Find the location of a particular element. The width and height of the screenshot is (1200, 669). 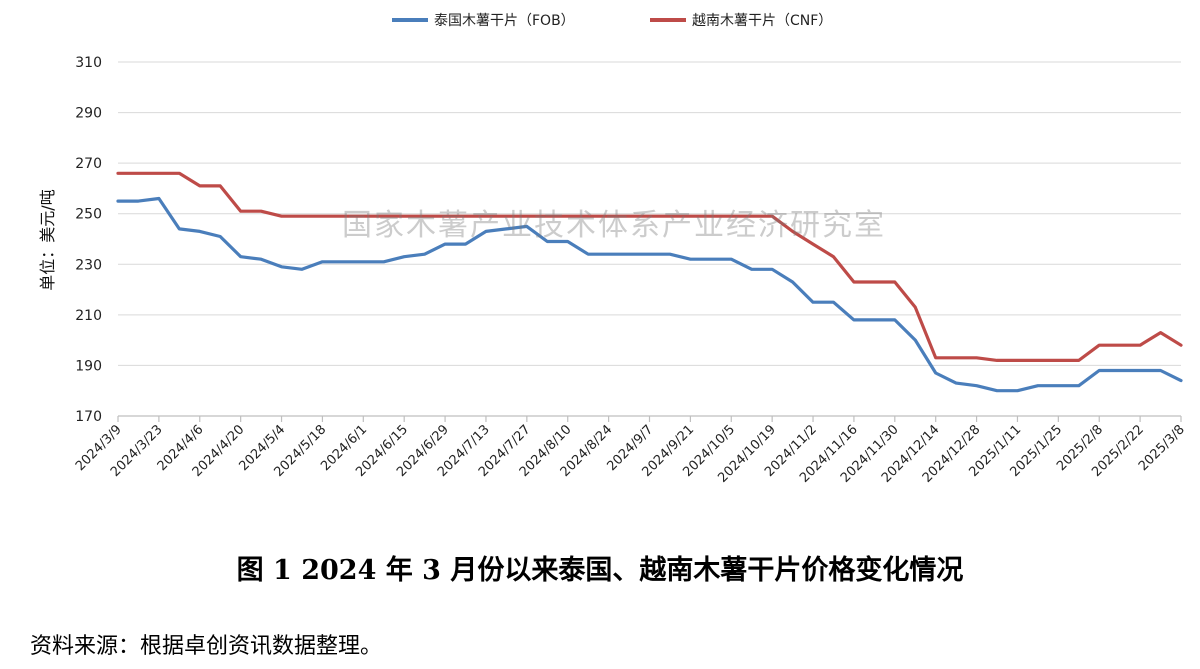

y-tick-label: 230 is located at coordinates (88, 265).